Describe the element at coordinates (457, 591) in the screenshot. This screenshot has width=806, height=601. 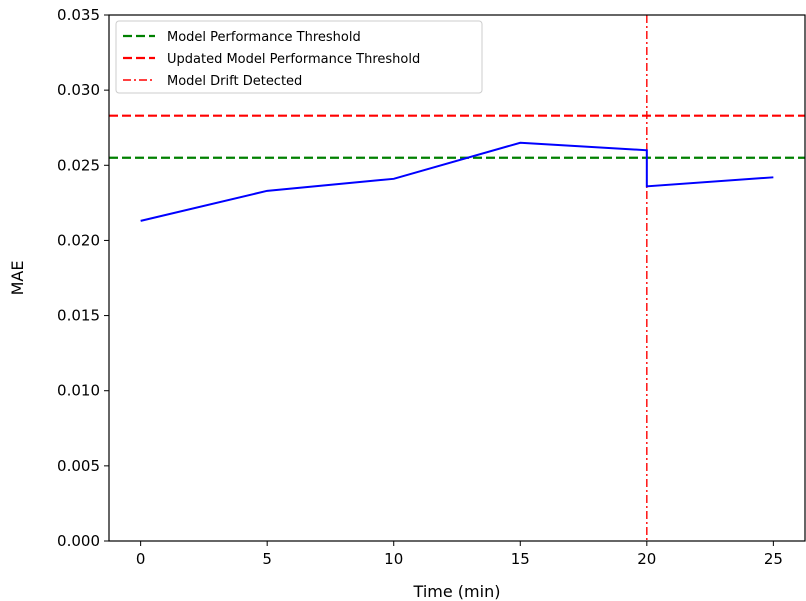
I see `x-axis-label: Time (min)` at that location.